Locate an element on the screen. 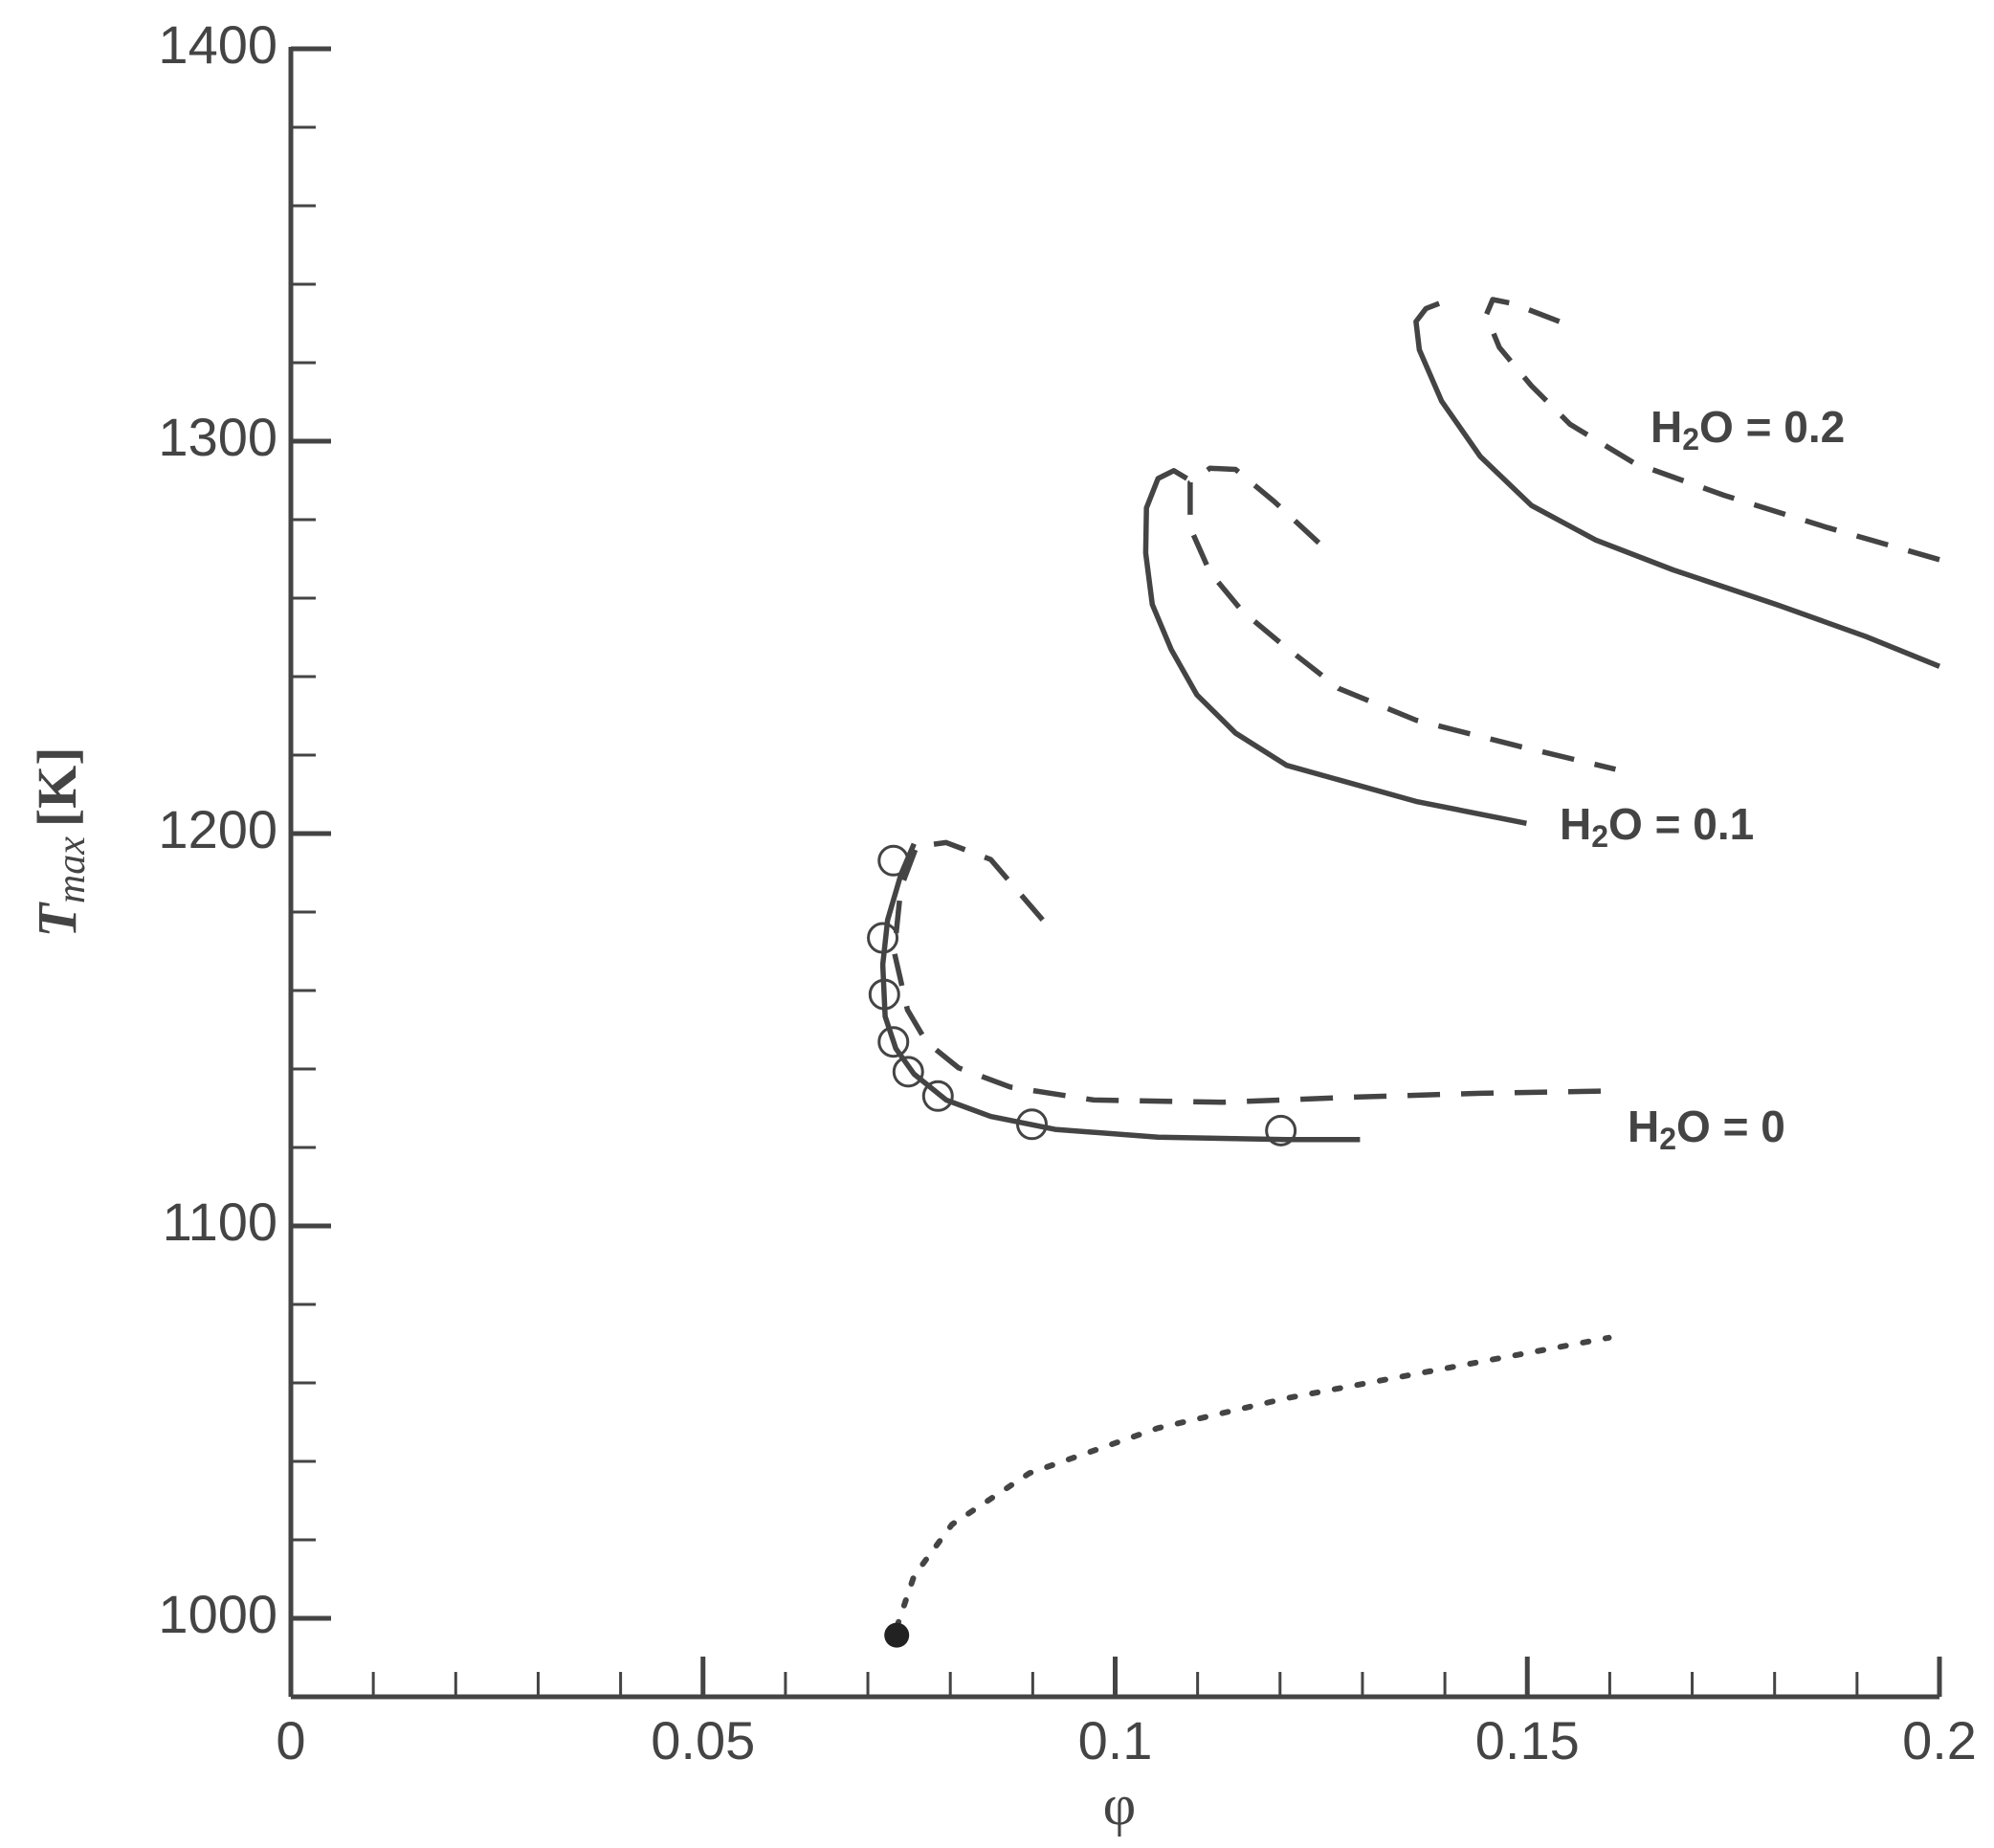 This screenshot has width=1994, height=1848. y-label-subscript: max is located at coordinates (72, 870).